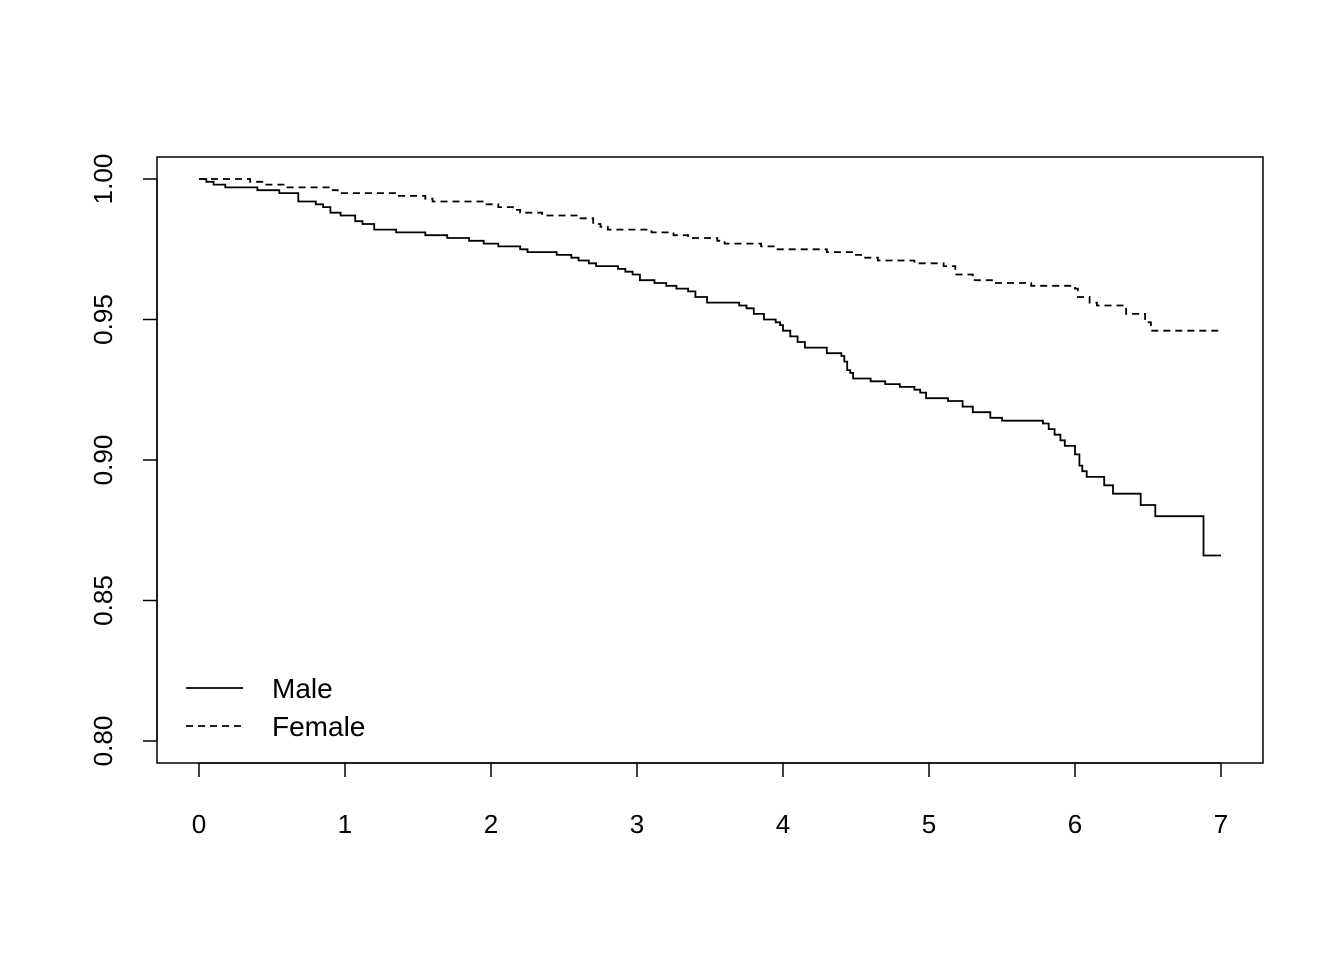 The height and width of the screenshot is (960, 1344). I want to click on x-tick-label: 5, so click(929, 824).